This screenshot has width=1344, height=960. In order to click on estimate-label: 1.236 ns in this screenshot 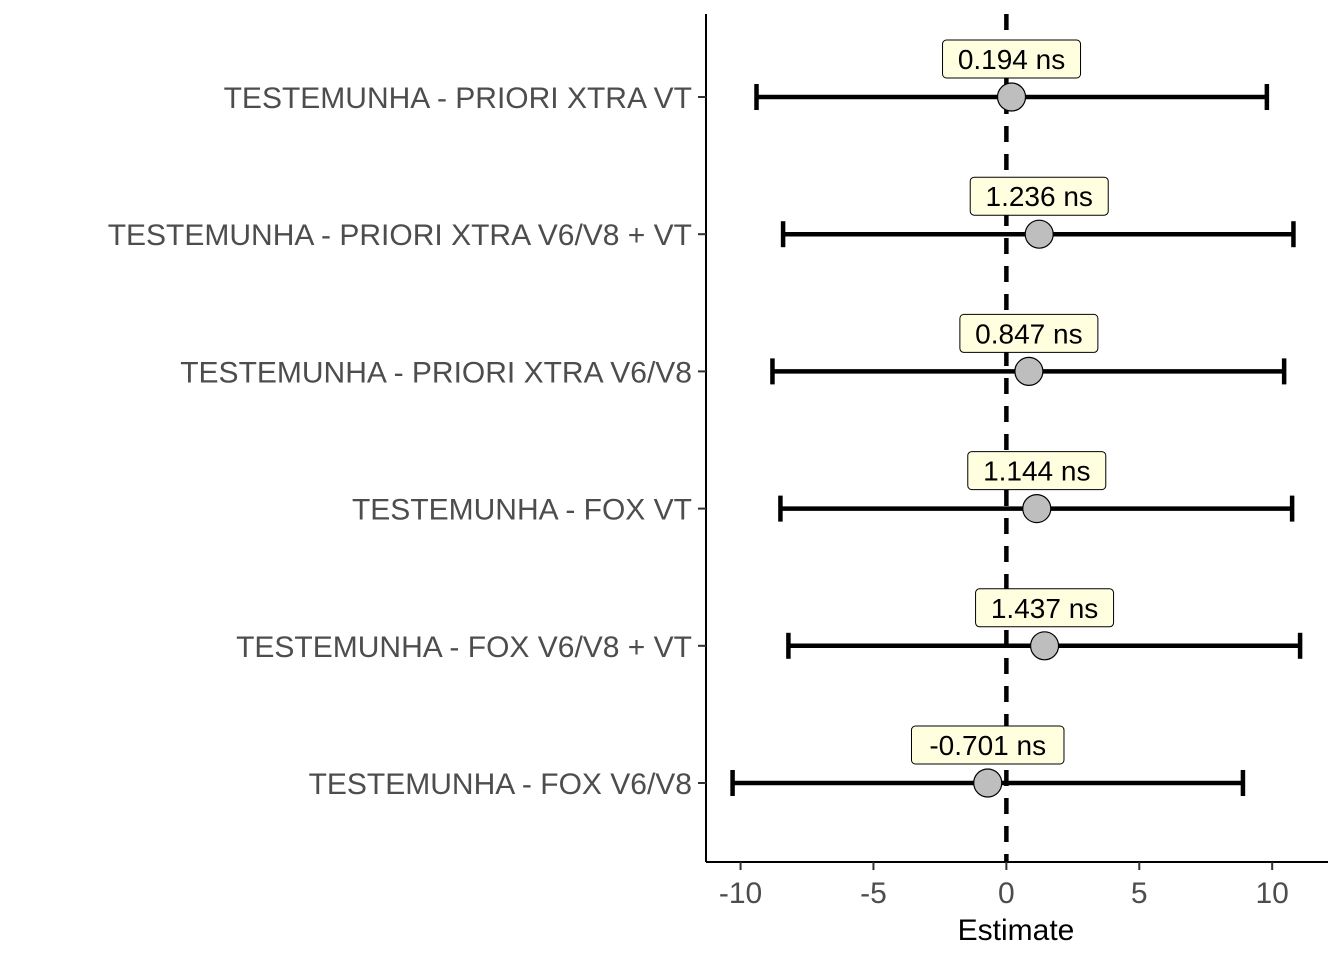, I will do `click(1039, 196)`.